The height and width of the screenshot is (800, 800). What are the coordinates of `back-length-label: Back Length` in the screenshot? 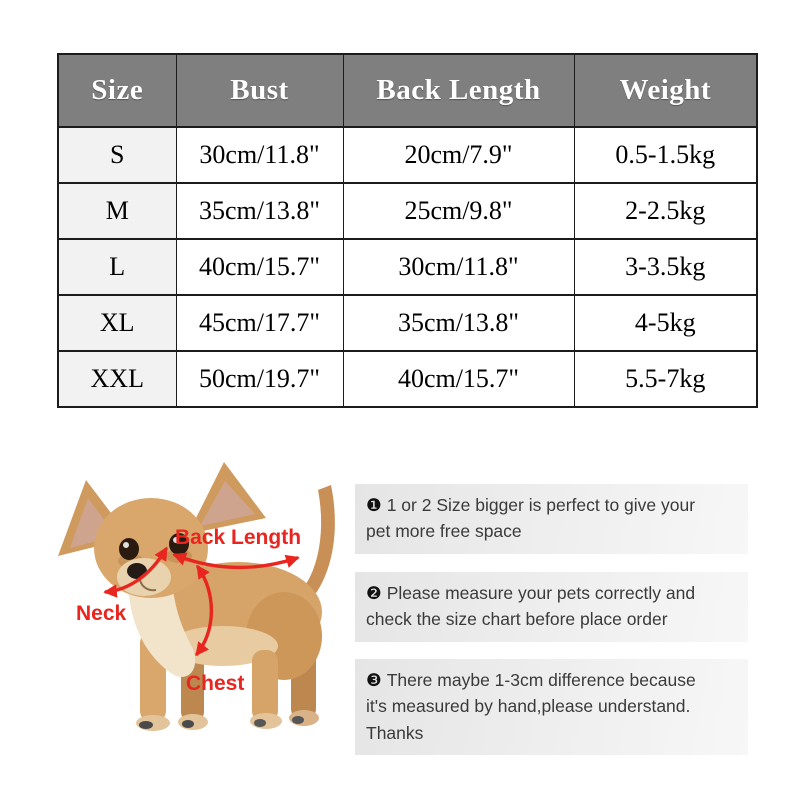 It's located at (238, 537).